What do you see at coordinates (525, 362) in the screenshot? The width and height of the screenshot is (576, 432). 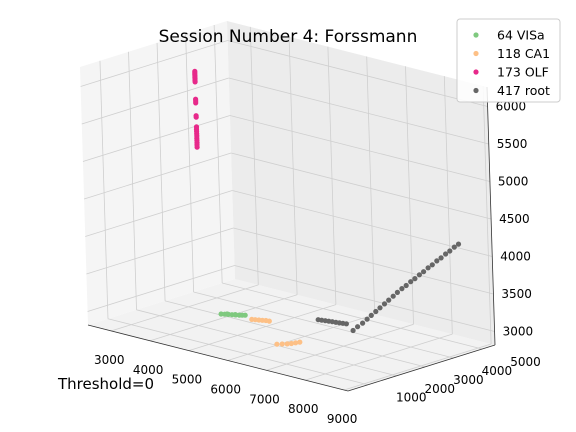 I see `y-tick-label: 5000` at bounding box center [525, 362].